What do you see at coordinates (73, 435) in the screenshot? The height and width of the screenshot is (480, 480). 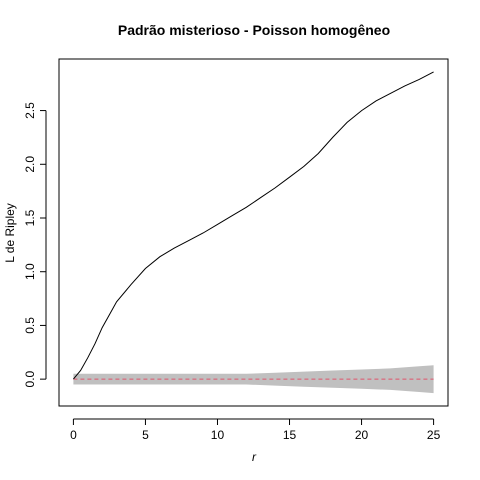 I see `x-tick-label: 0` at bounding box center [73, 435].